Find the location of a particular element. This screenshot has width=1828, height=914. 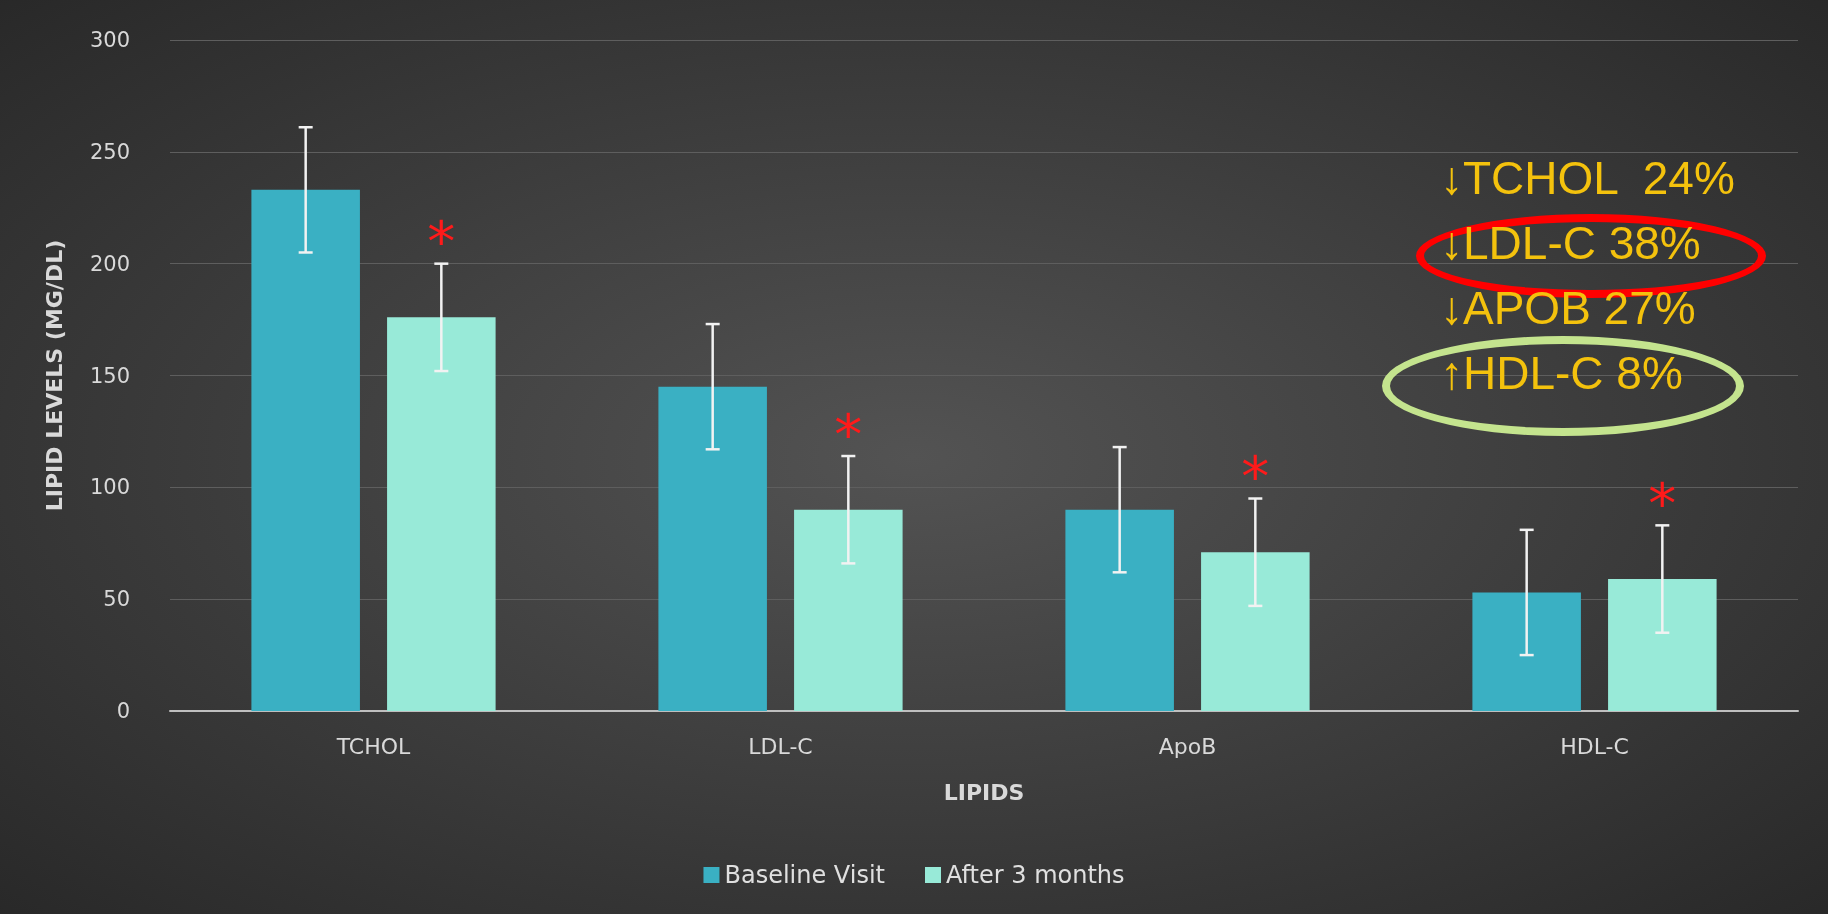

legend-label: After 3 months is located at coordinates (1035, 875).